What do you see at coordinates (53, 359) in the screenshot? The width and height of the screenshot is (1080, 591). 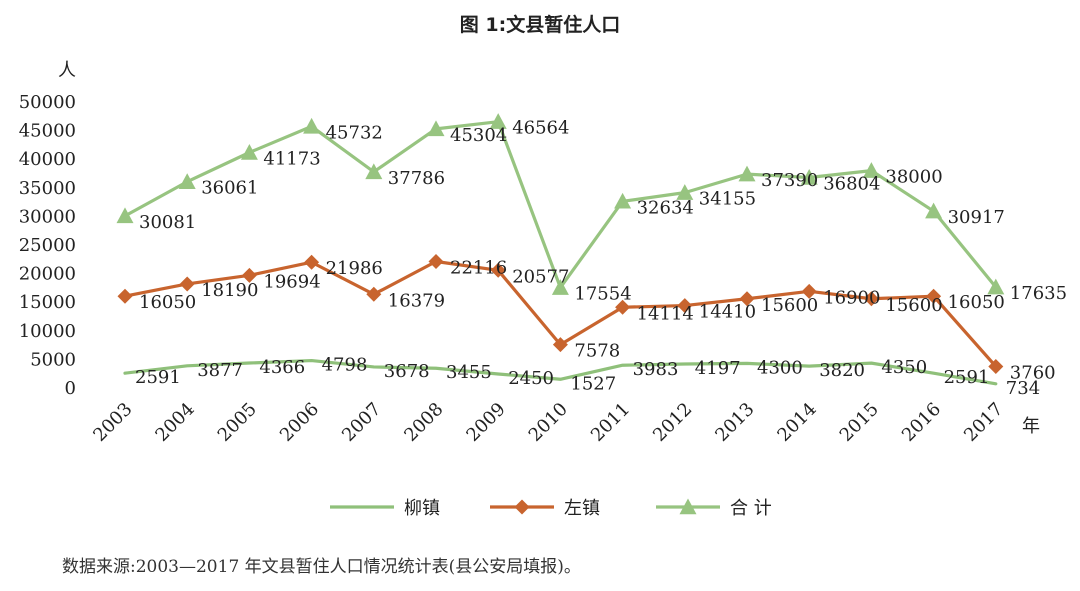 I see `y-tick-label: 5000` at bounding box center [53, 359].